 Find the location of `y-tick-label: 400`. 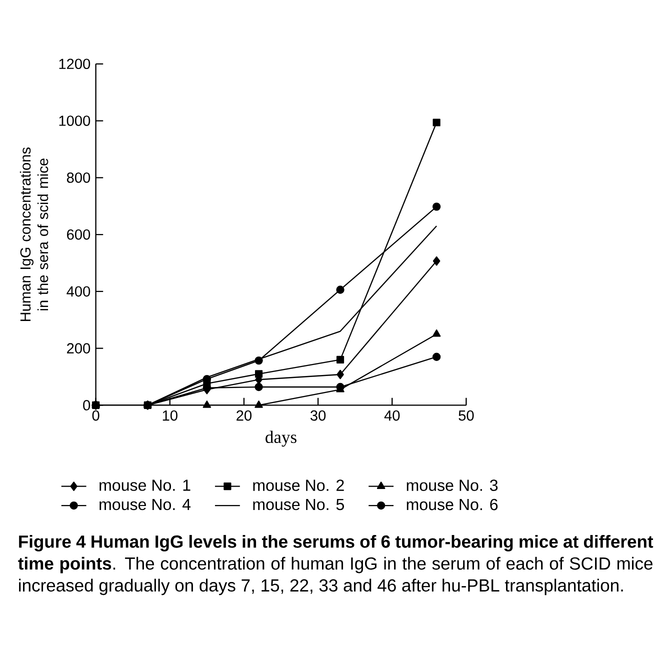

y-tick-label: 400 is located at coordinates (78, 291).